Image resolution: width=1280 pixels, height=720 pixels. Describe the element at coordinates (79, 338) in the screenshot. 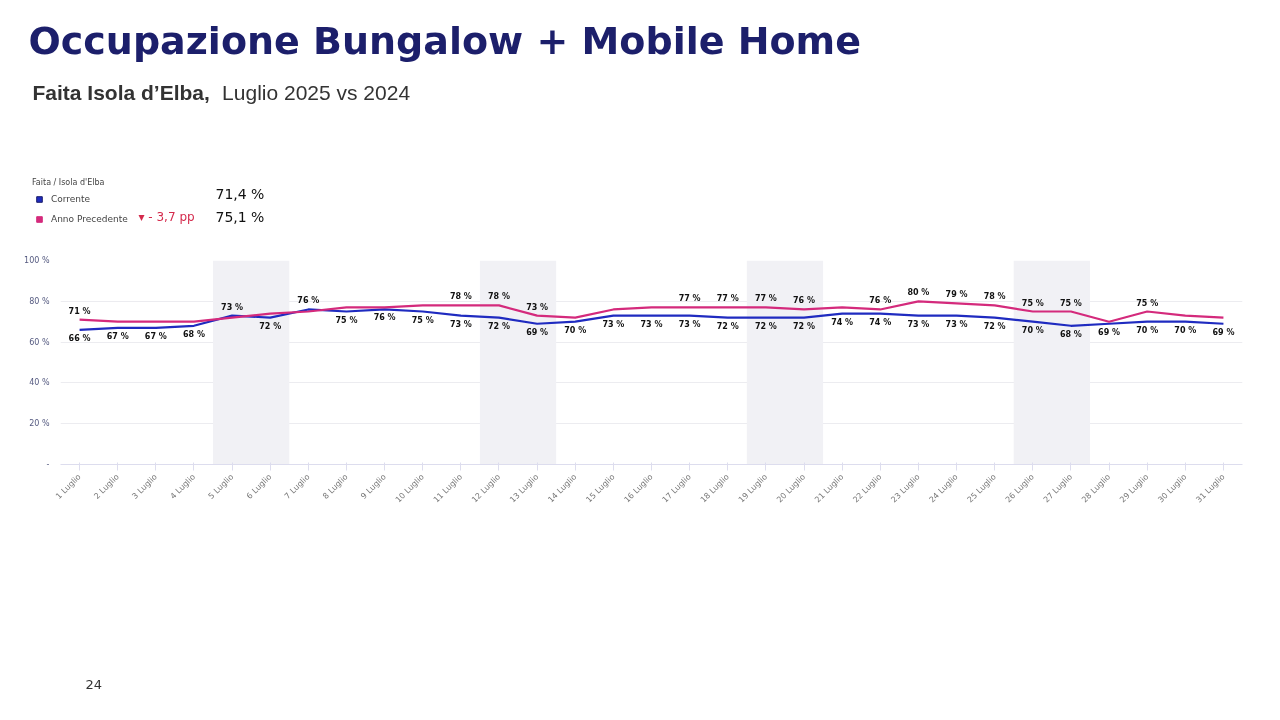

I see `data-label: 66 %` at that location.